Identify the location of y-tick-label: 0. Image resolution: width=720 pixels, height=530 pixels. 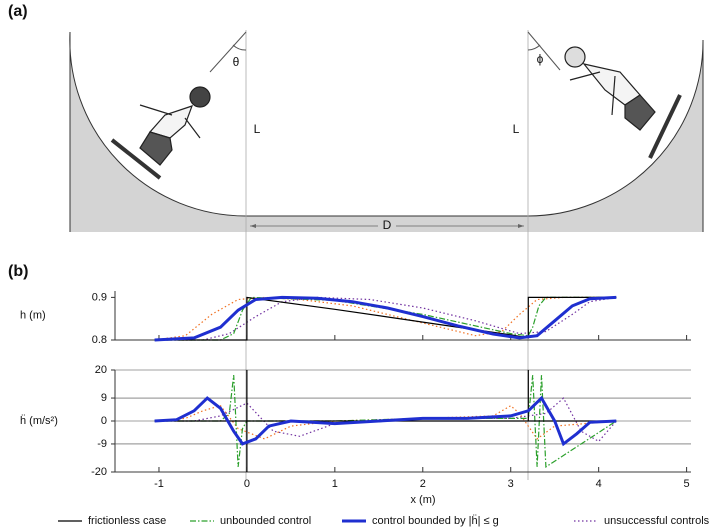
(104, 421).